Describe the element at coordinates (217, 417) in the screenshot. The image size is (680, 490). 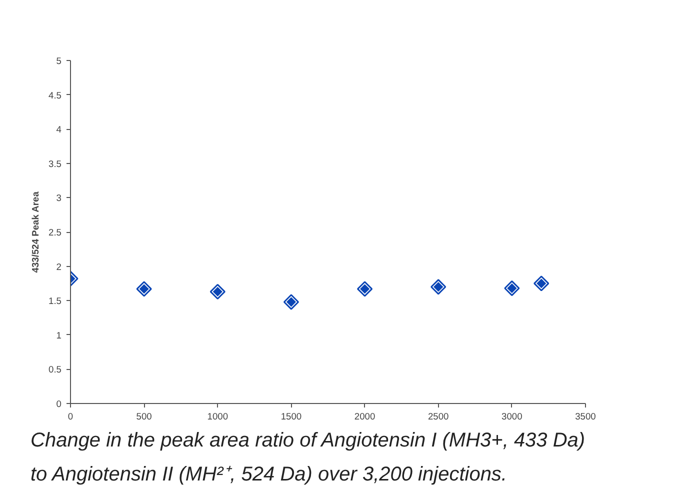
I see `x-tick-label: 1000` at that location.